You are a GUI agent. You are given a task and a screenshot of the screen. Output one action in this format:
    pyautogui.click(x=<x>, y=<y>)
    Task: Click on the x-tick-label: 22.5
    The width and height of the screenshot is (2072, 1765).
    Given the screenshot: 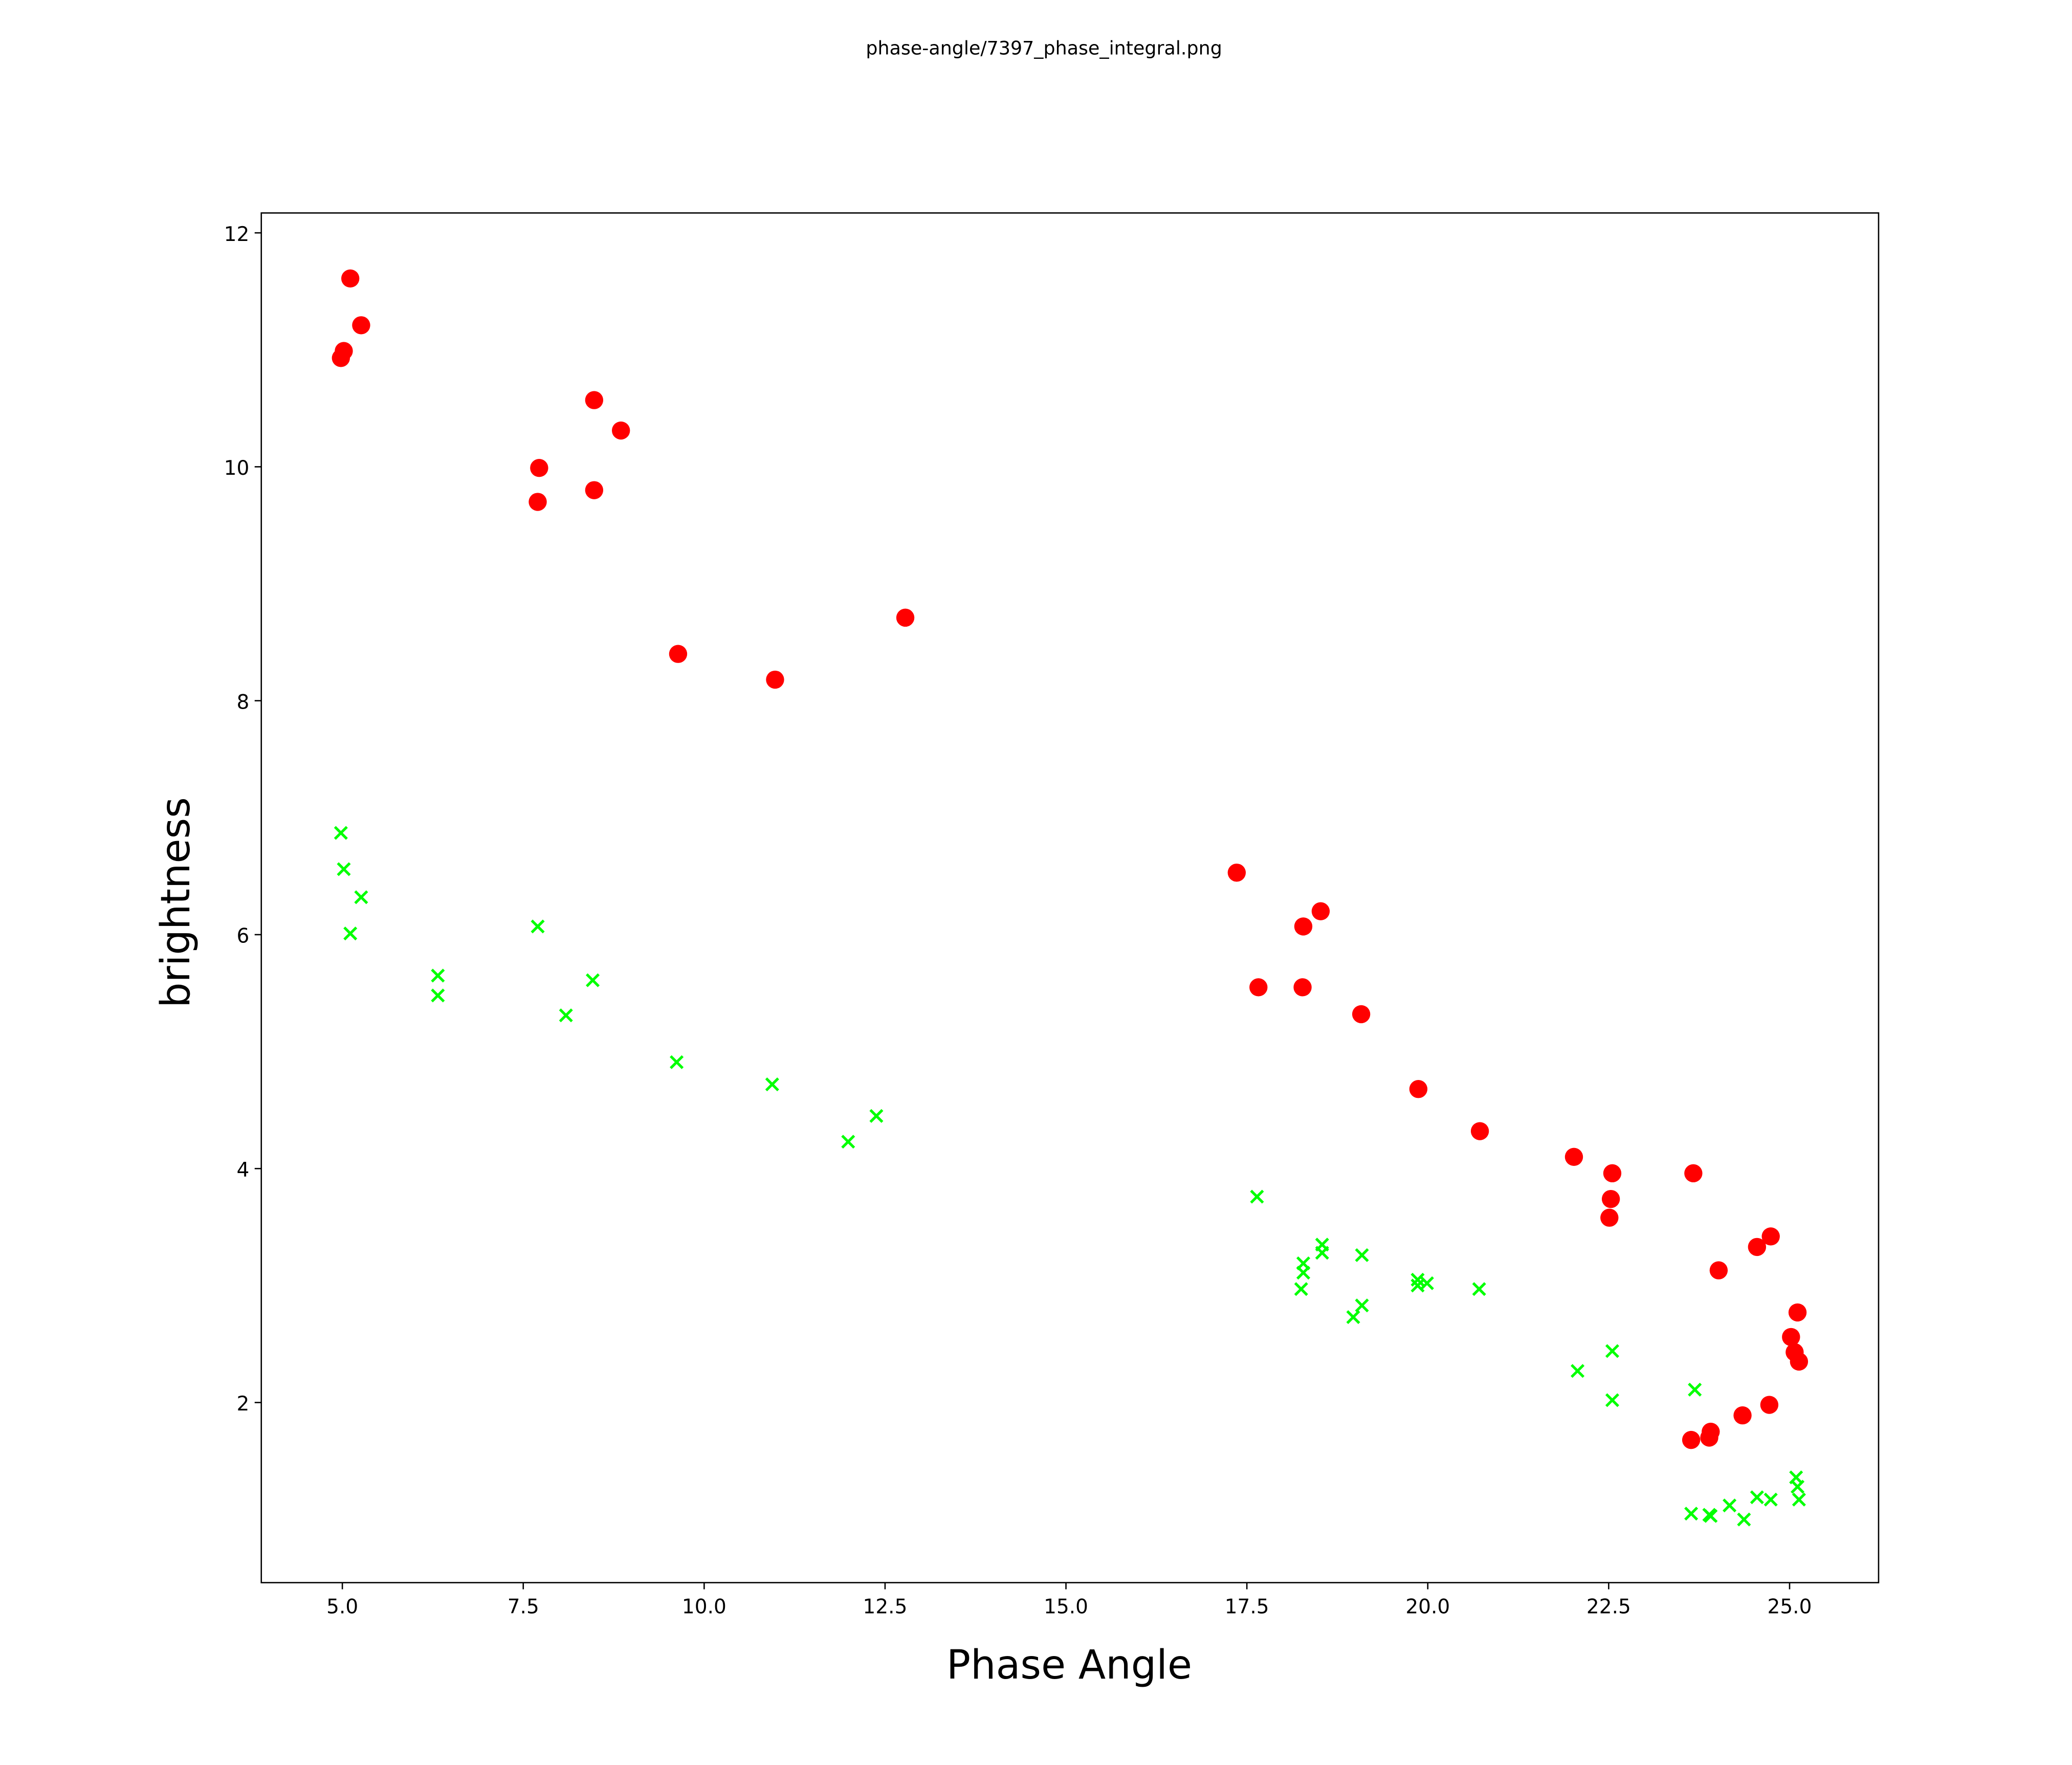 What is the action you would take?
    pyautogui.click(x=1608, y=1606)
    